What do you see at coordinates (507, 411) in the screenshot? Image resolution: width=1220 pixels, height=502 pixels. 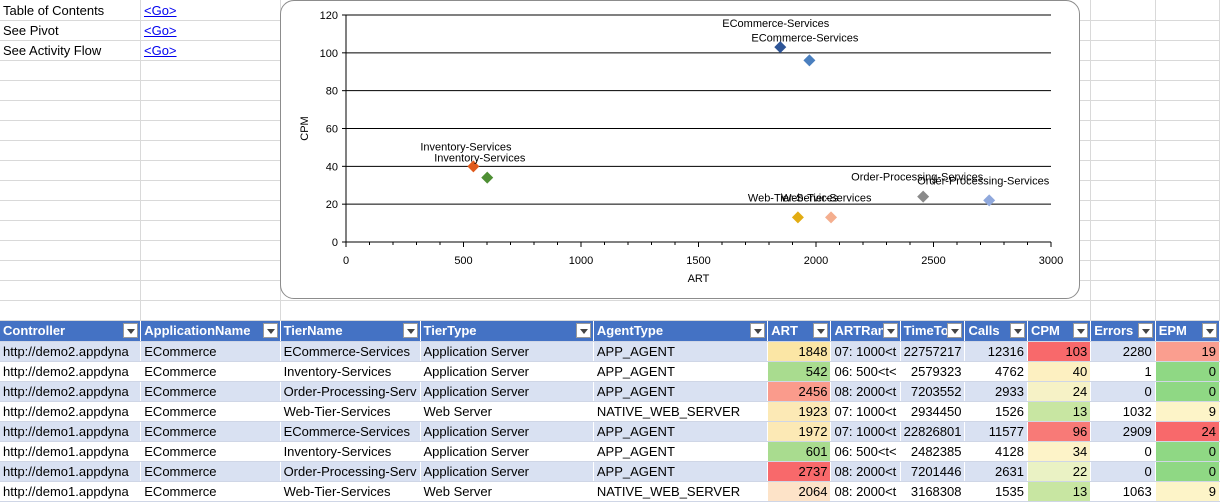 I see `table-cell: Web Server` at bounding box center [507, 411].